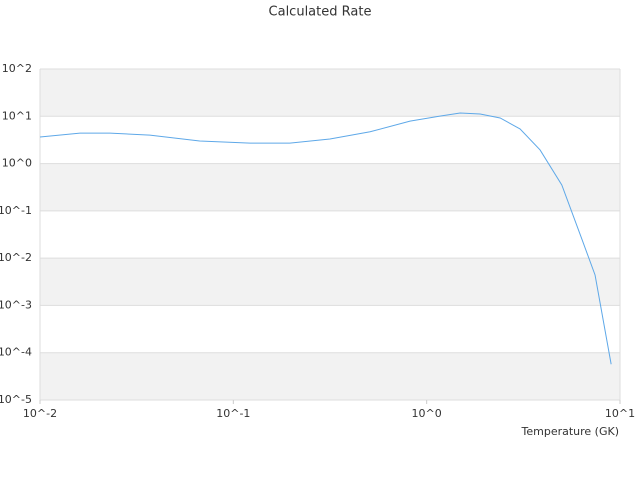  I want to click on x-tick-label: 10^0, so click(427, 413).